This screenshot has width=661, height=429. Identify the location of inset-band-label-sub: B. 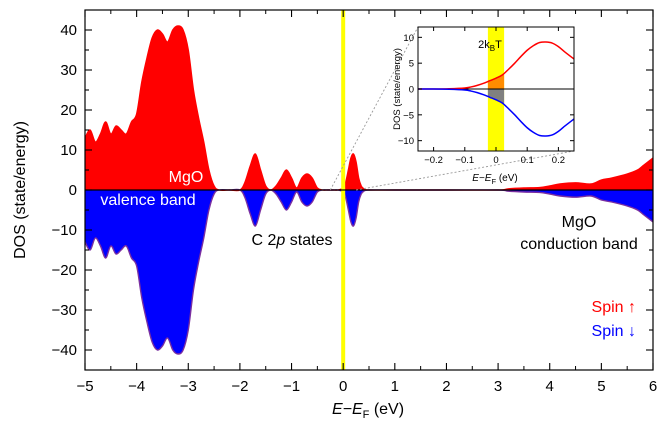
(492, 48).